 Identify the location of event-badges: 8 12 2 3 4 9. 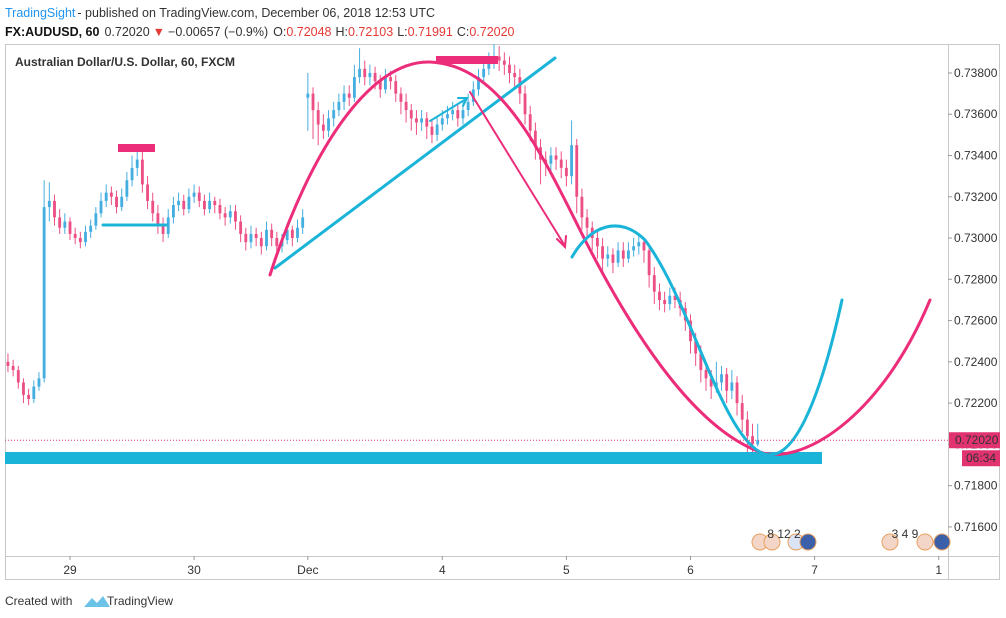
(851, 539).